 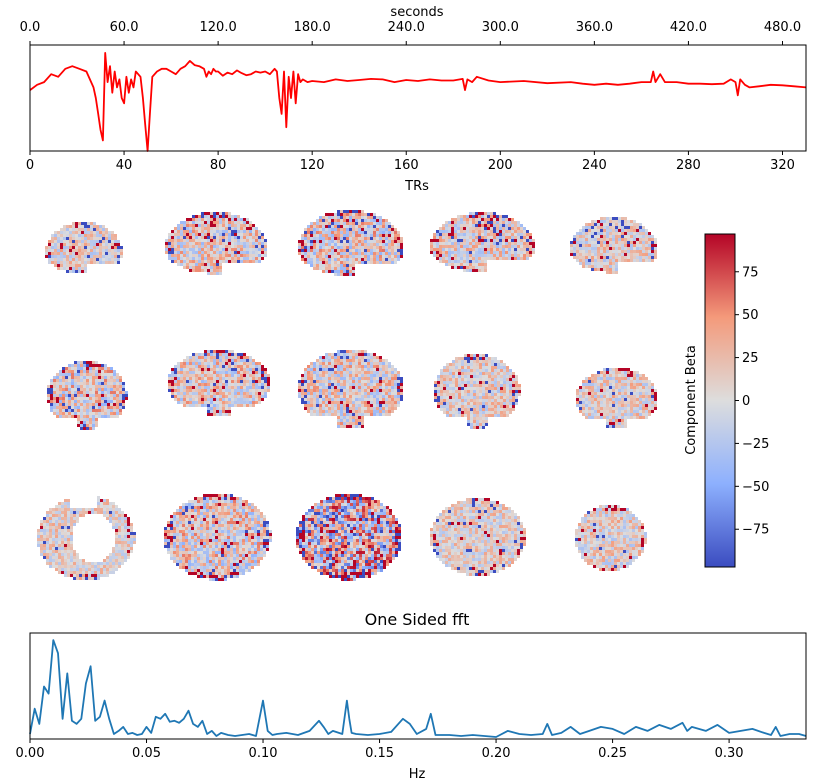 What do you see at coordinates (379, 753) in the screenshot?
I see `fft-tick-label: 0.15` at bounding box center [379, 753].